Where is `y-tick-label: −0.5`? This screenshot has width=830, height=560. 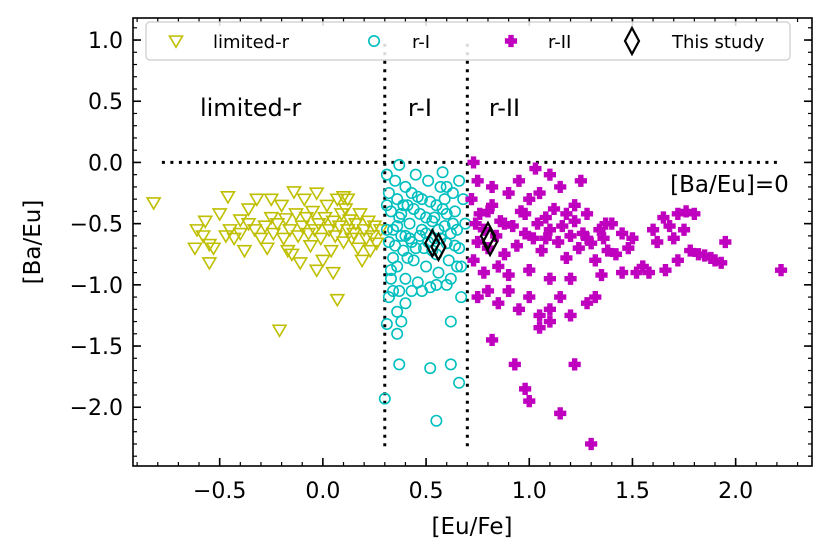 y-tick-label: −0.5 is located at coordinates (96, 225).